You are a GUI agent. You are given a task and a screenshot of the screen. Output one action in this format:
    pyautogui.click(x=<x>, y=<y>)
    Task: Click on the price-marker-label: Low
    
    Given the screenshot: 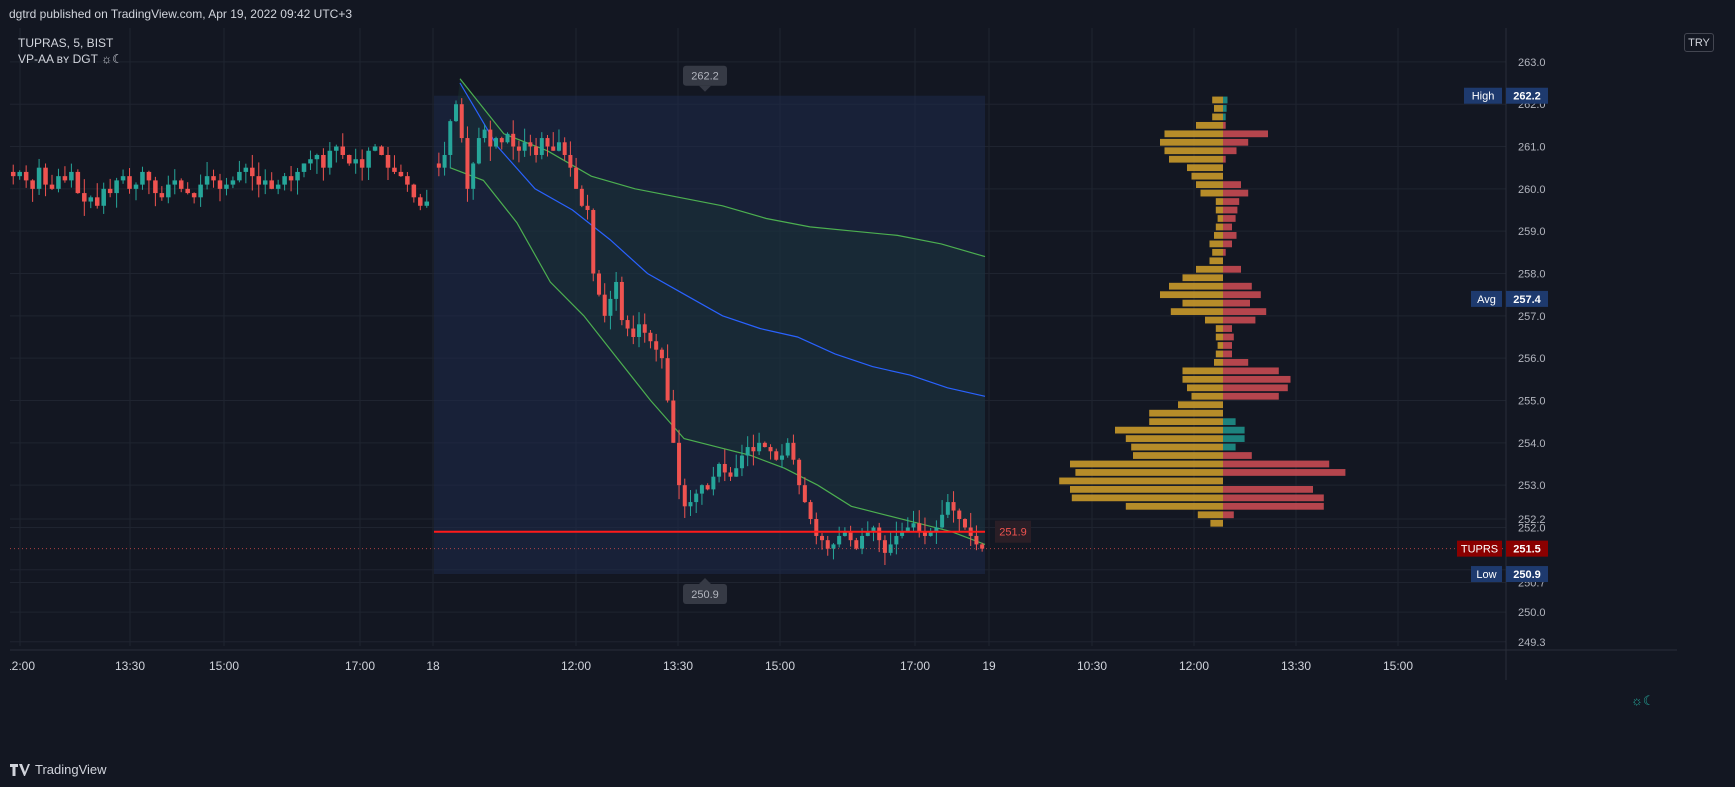 What is the action you would take?
    pyautogui.click(x=1486, y=575)
    